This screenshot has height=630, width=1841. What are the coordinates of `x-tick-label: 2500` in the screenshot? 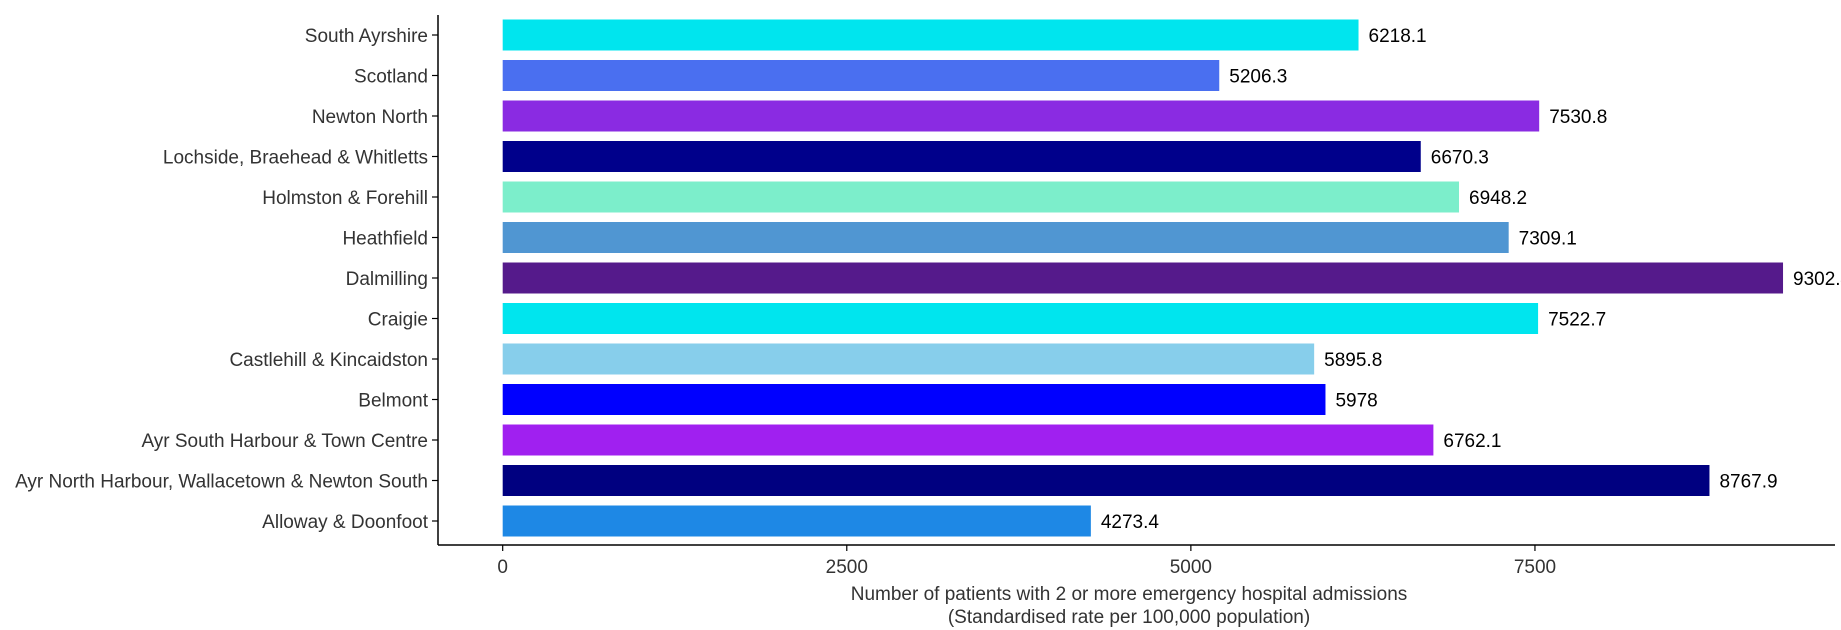 It's located at (847, 567).